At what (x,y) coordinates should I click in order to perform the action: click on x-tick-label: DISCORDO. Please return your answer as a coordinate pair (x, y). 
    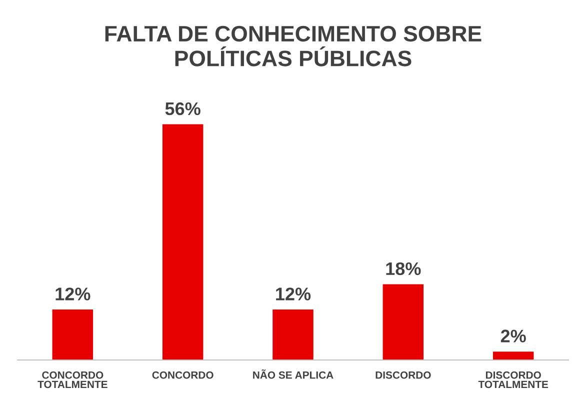
    Looking at the image, I should click on (403, 375).